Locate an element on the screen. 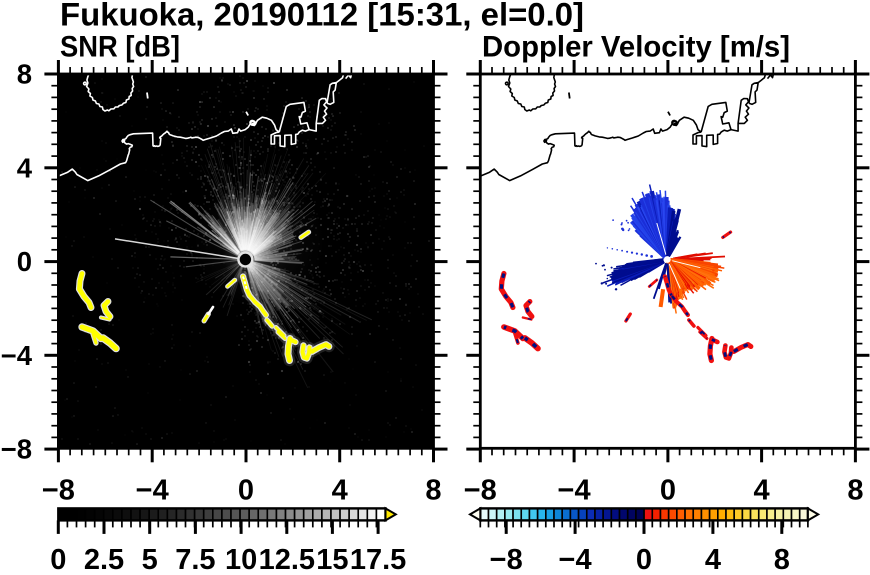  svg-text: 12.5 is located at coordinates (287, 557).